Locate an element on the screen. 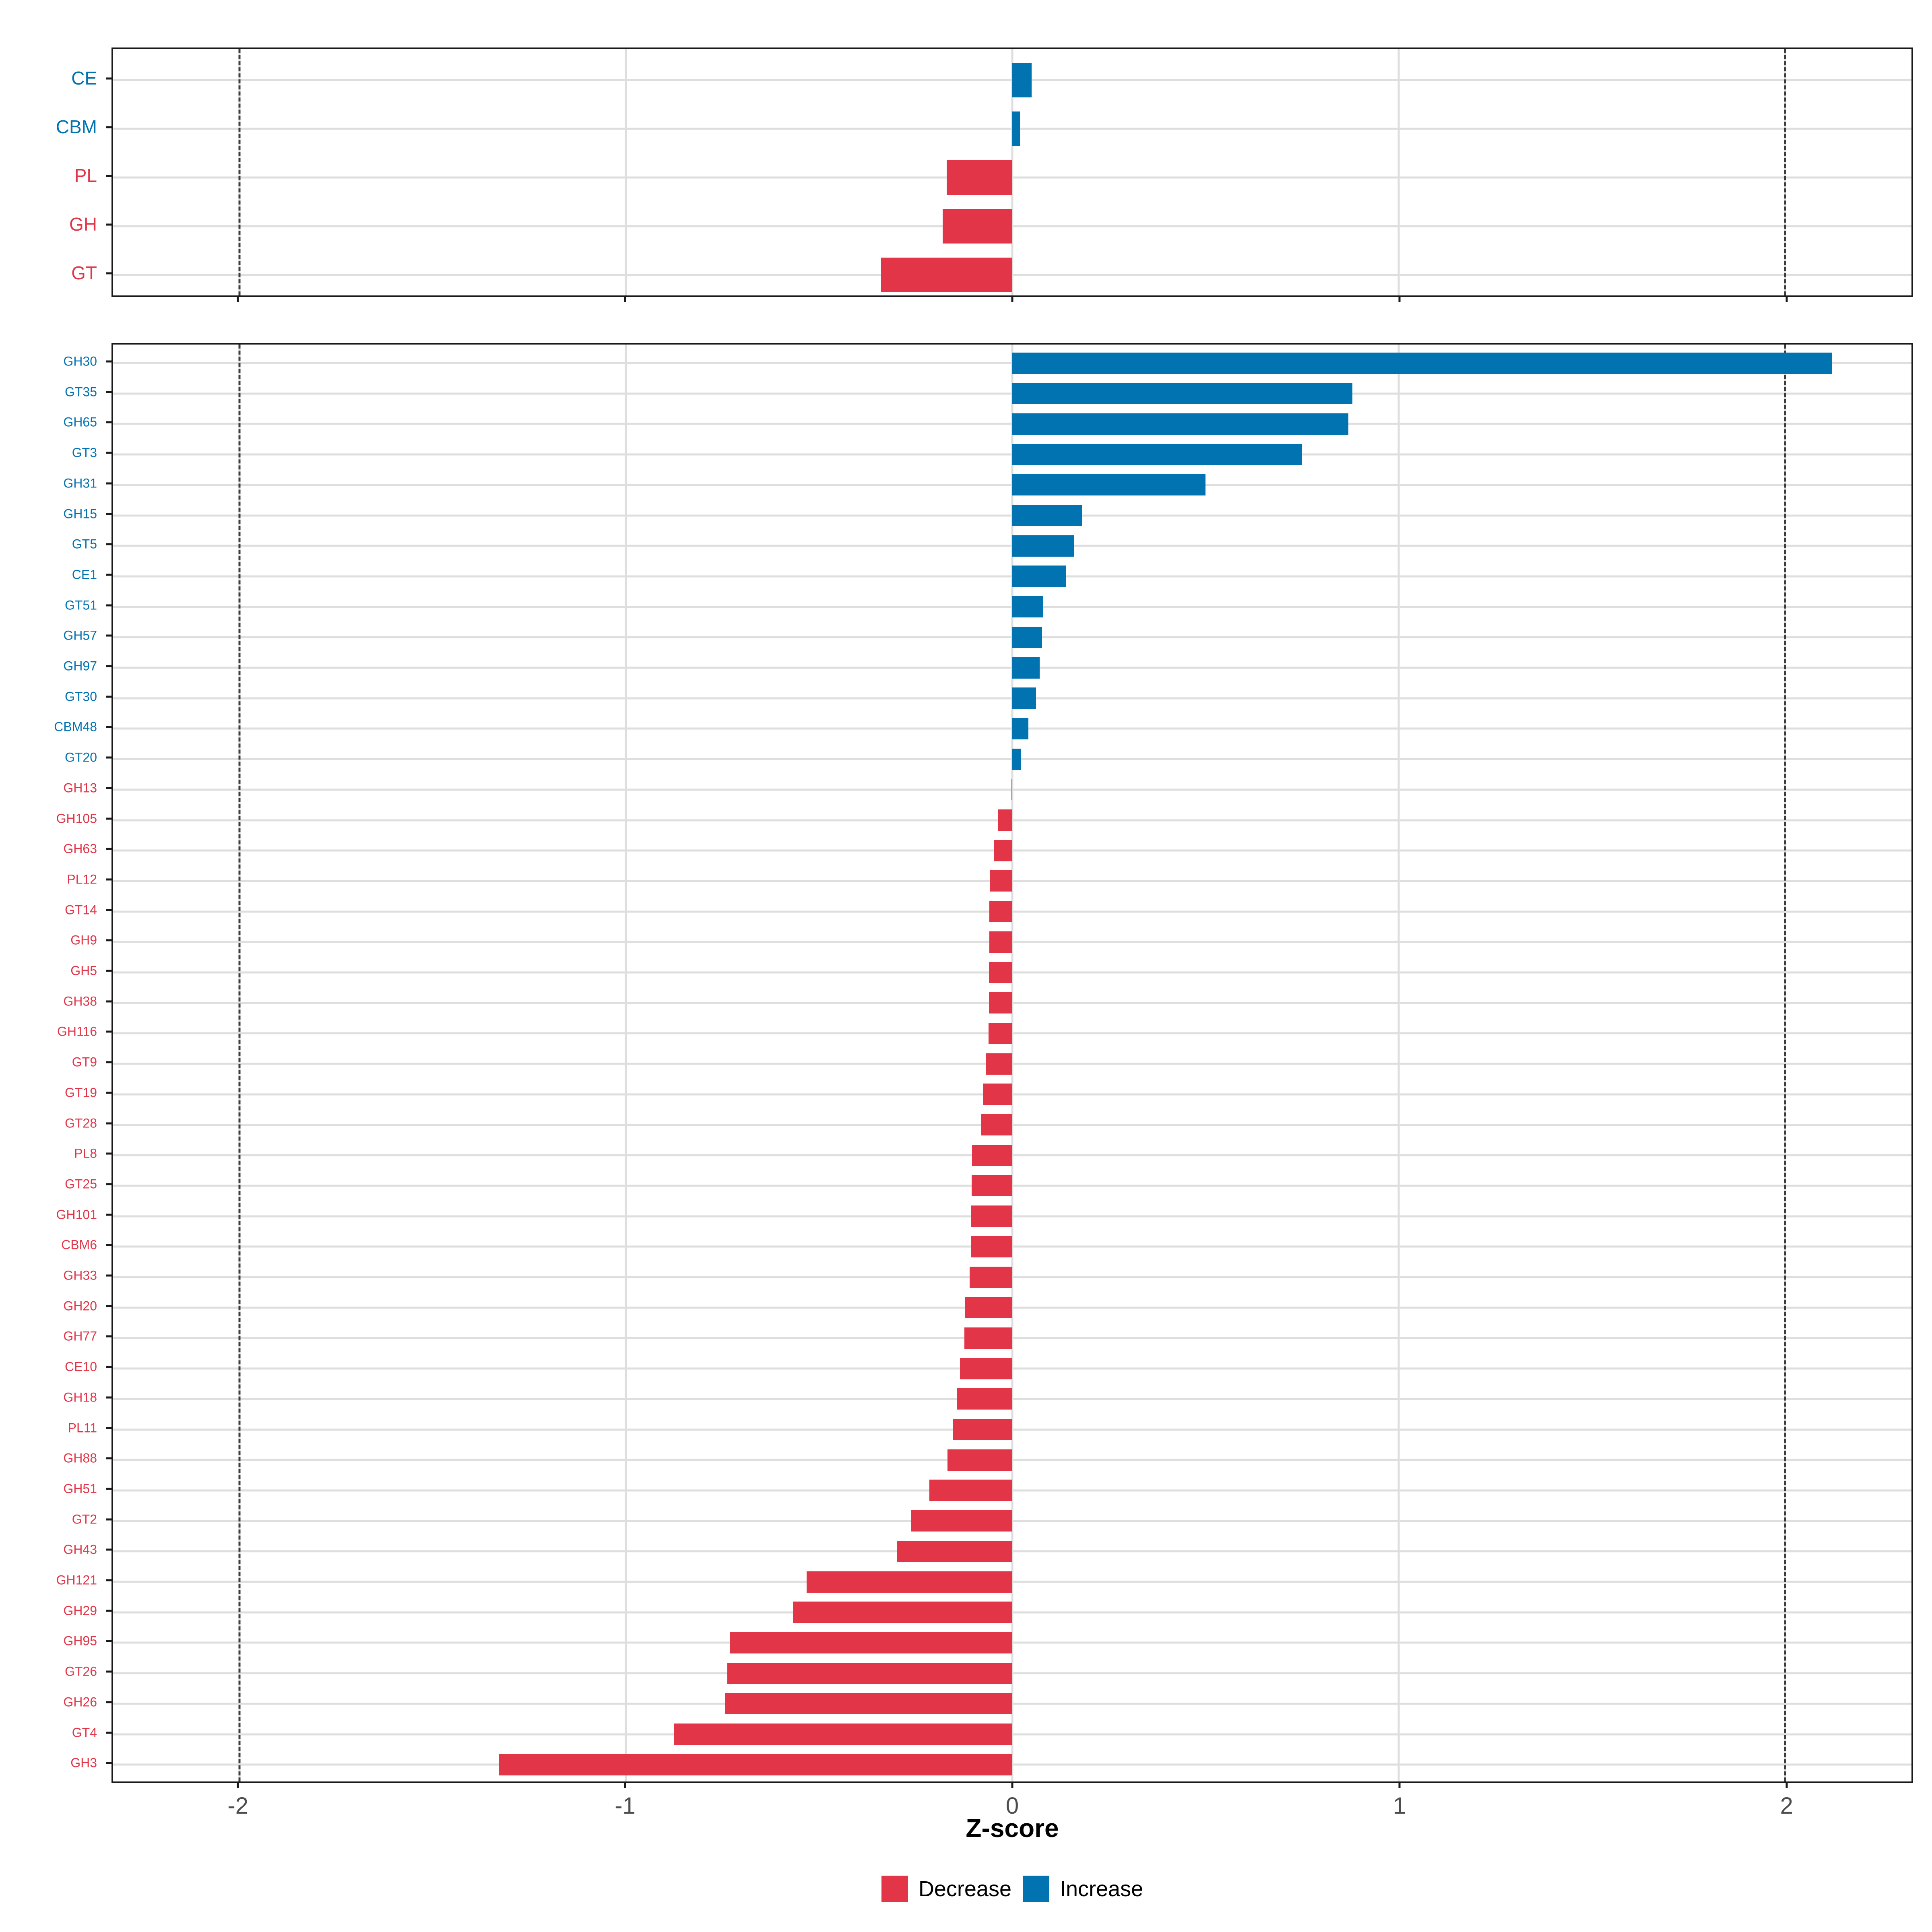 The image size is (1932, 1932). y-axis-label-GT: GT is located at coordinates (84, 273).